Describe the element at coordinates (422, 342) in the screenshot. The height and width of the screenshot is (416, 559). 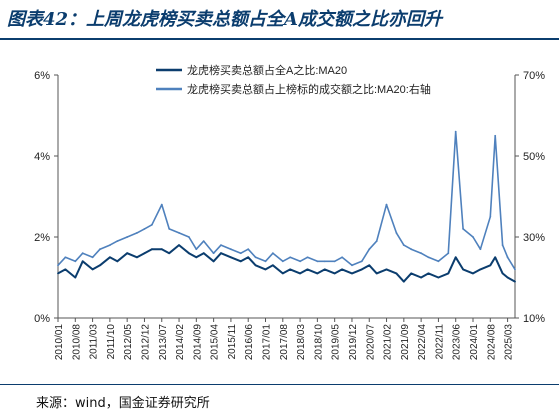
I see `x-tick-label: 2022/04` at that location.